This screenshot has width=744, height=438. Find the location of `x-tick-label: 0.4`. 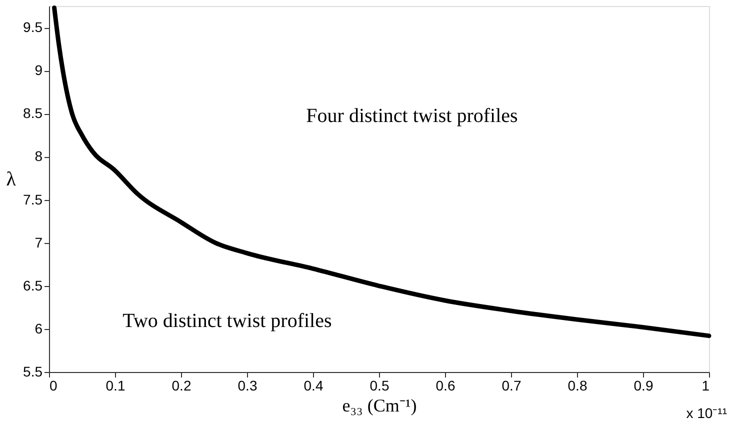

x-tick-label: 0.4 is located at coordinates (314, 386).